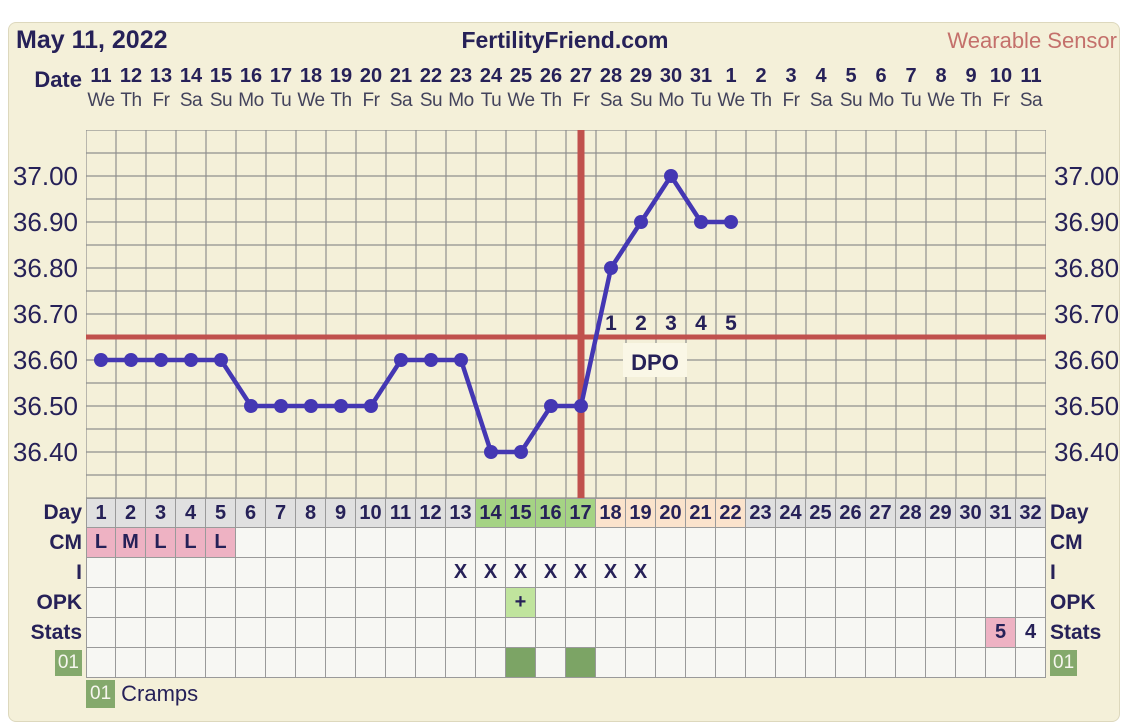 Image resolution: width=1125 pixels, height=726 pixels. I want to click on weekday-label: Su, so click(851, 100).